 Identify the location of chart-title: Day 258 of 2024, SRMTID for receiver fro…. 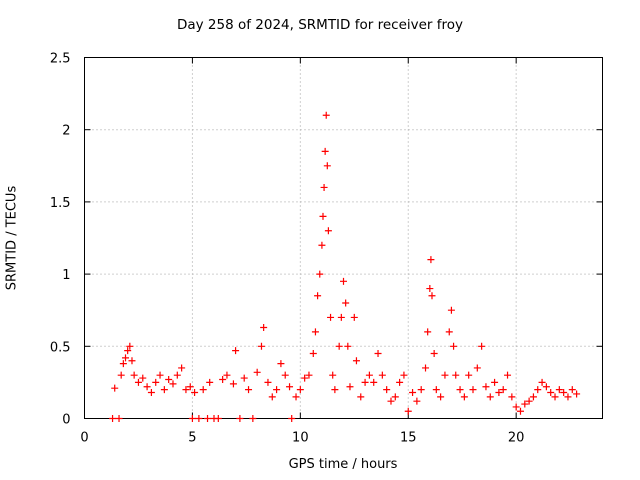
(320, 25).